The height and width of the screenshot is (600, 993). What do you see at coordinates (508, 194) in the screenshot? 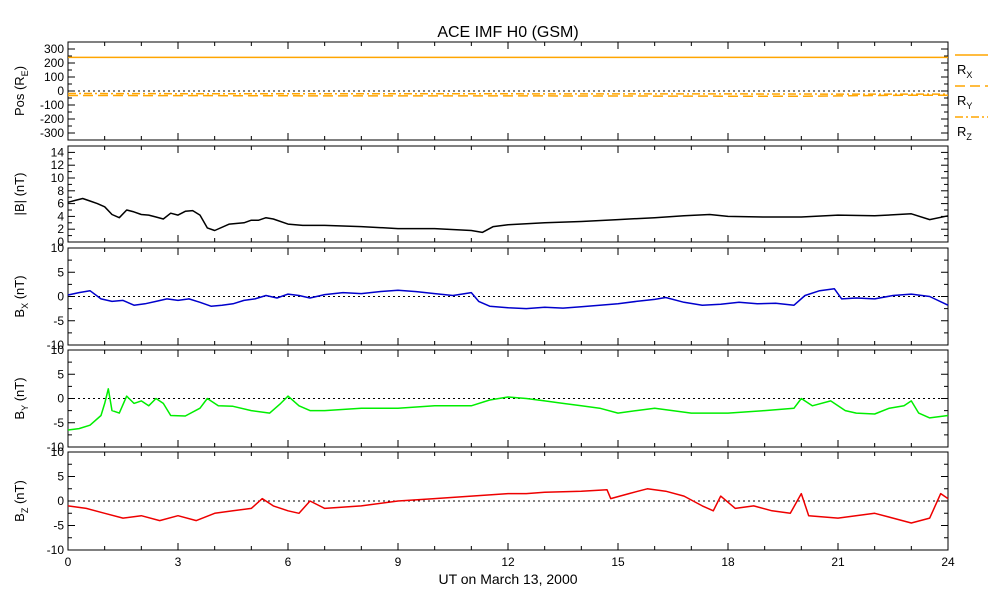
I see `panel-frame` at bounding box center [508, 194].